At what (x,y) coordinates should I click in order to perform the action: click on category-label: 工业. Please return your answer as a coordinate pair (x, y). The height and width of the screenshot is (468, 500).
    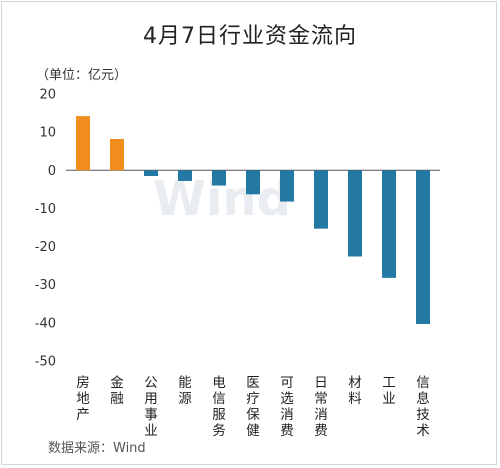
    Looking at the image, I should click on (389, 391).